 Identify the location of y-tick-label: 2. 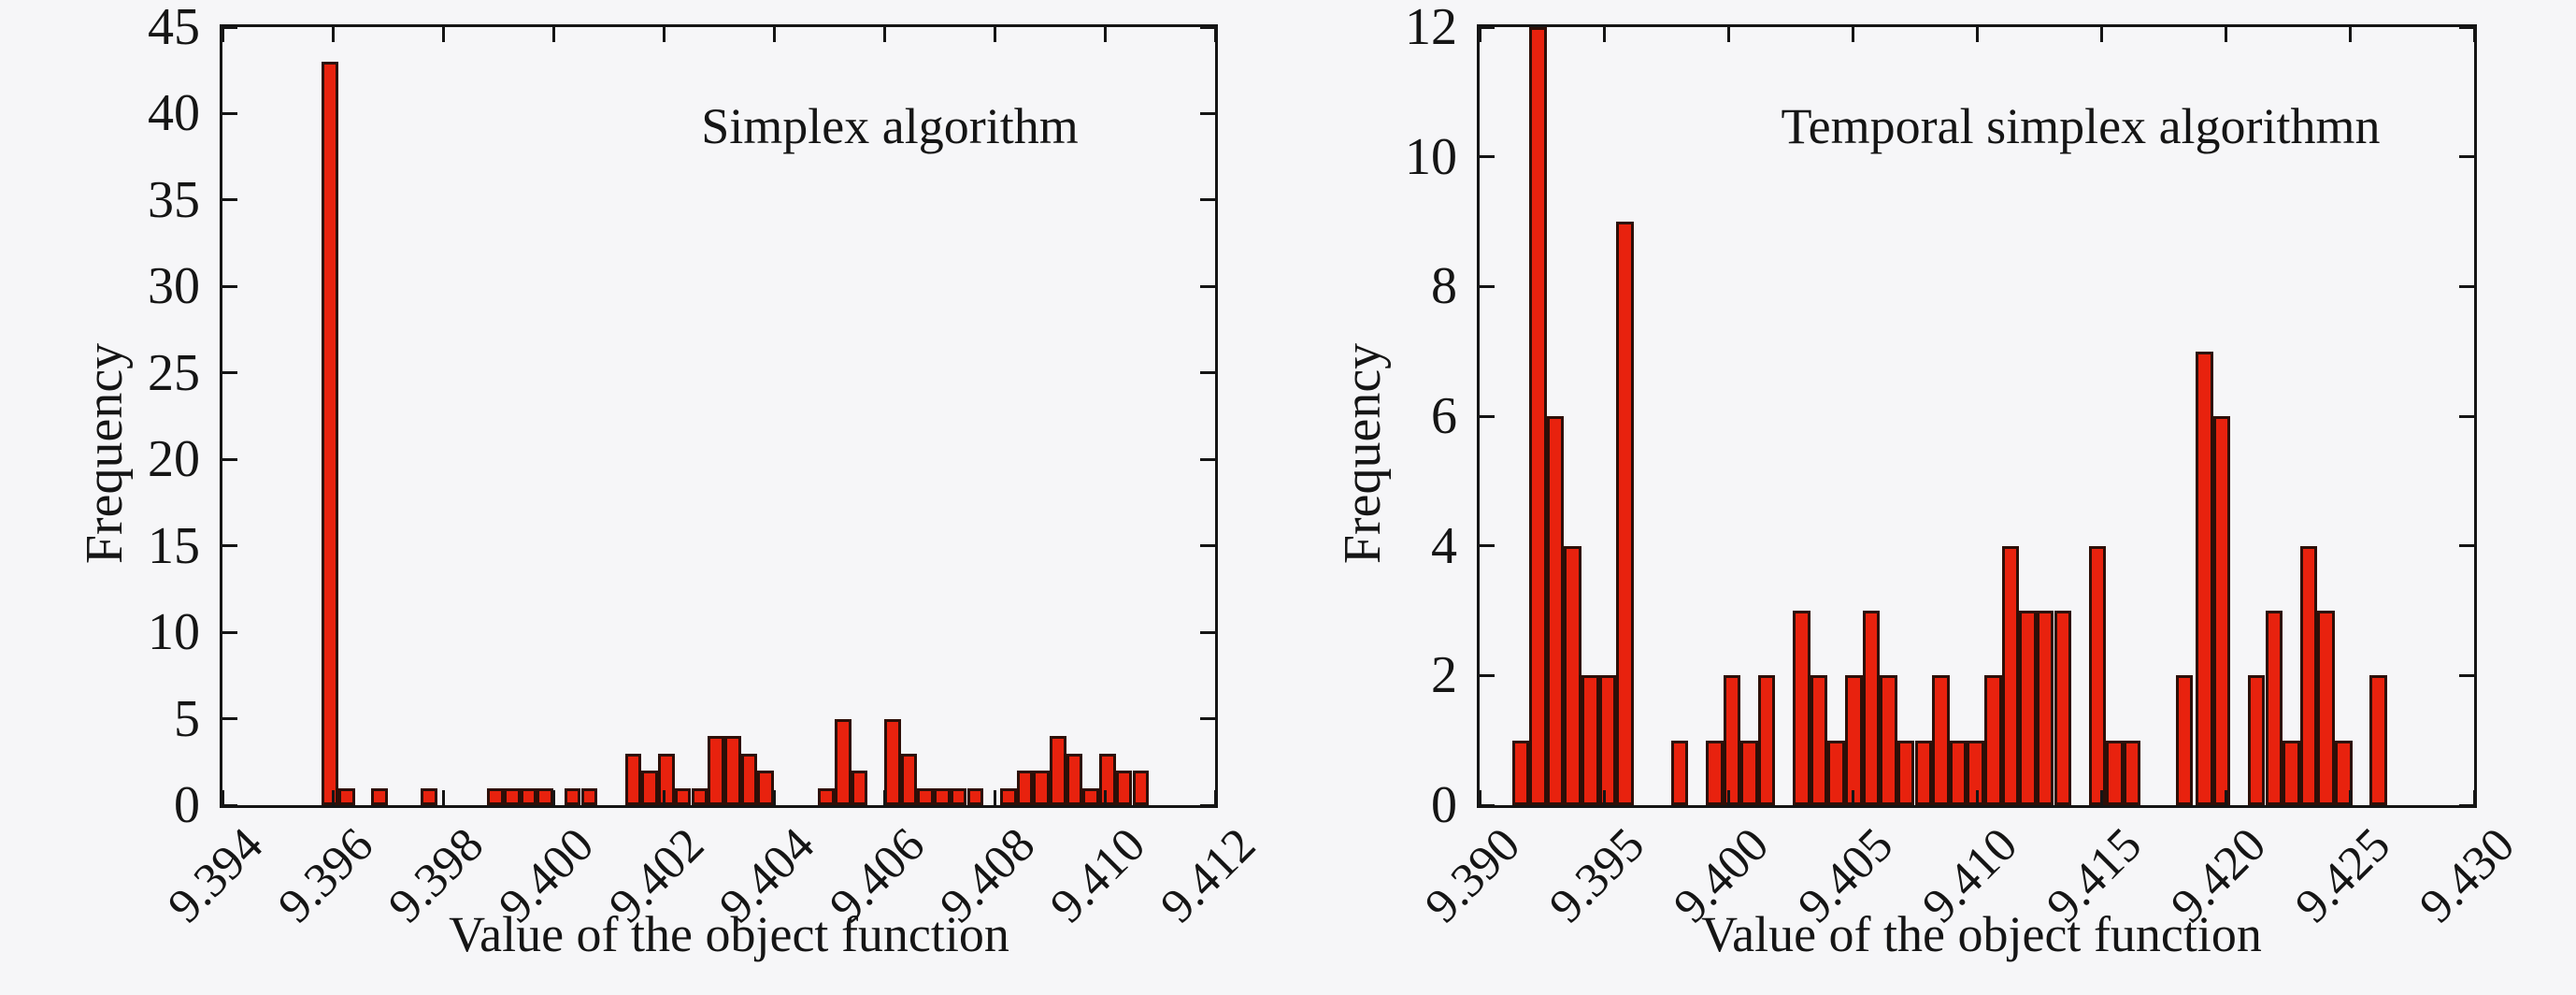
(1444, 675).